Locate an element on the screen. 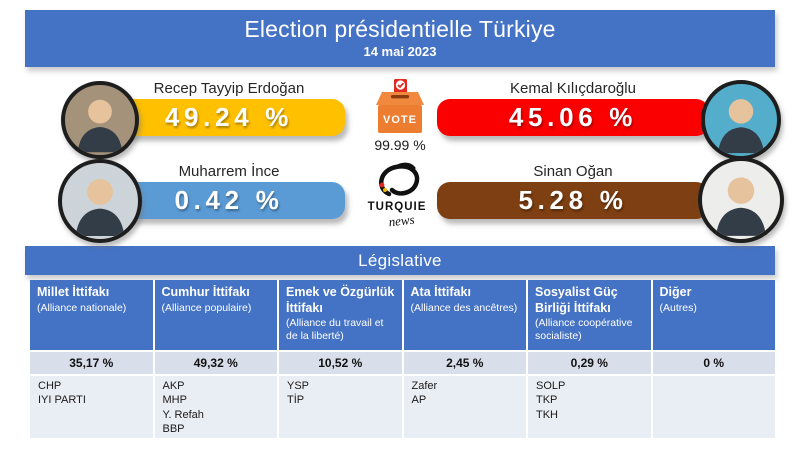 The height and width of the screenshot is (450, 800). candidate-photo-kilicdaroglu is located at coordinates (741, 120).